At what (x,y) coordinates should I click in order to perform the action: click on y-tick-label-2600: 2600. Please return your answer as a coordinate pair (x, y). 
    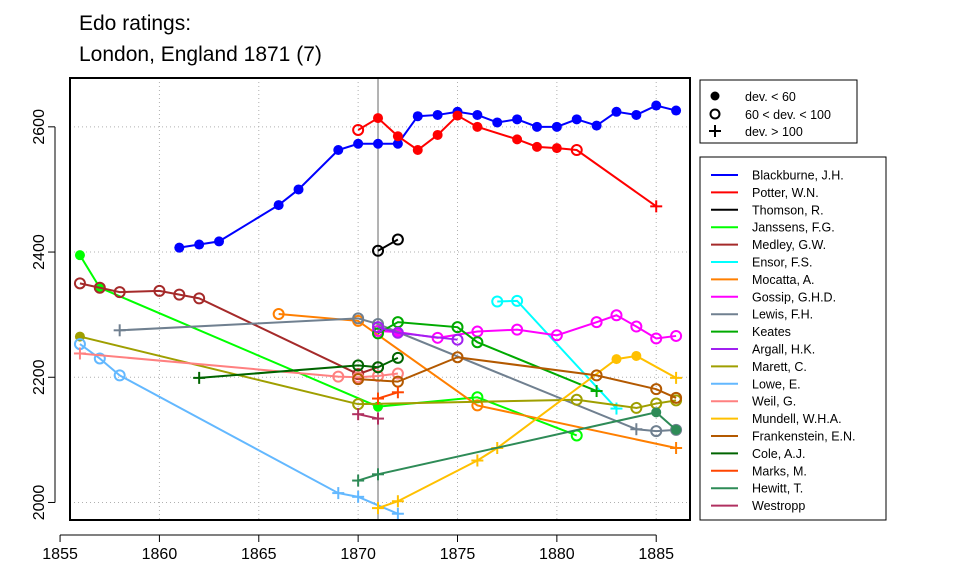
    Looking at the image, I should click on (39, 127).